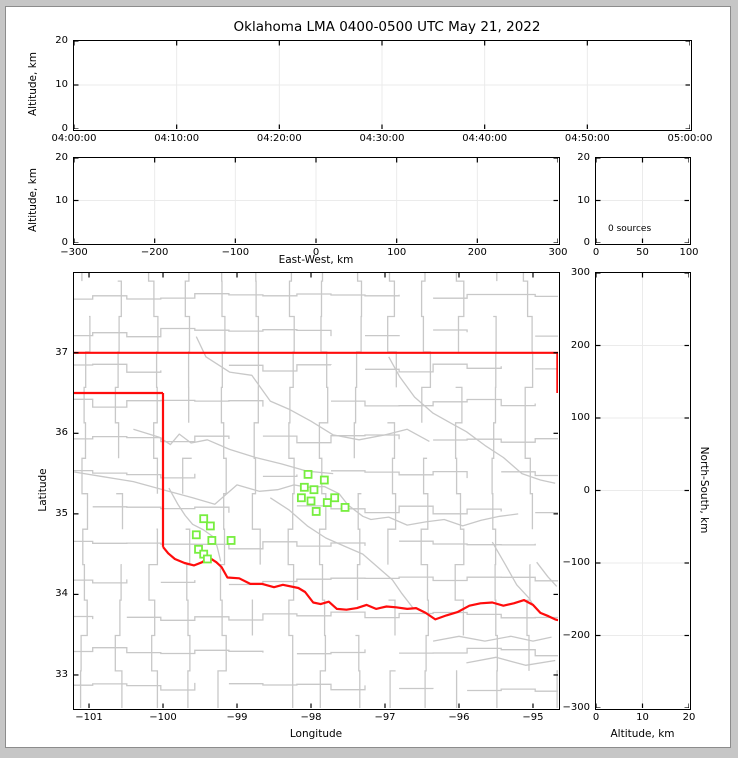 This screenshot has height=758, width=738. Describe the element at coordinates (163, 717) in the screenshot. I see `x-tick-label-plan-view: −100` at that location.